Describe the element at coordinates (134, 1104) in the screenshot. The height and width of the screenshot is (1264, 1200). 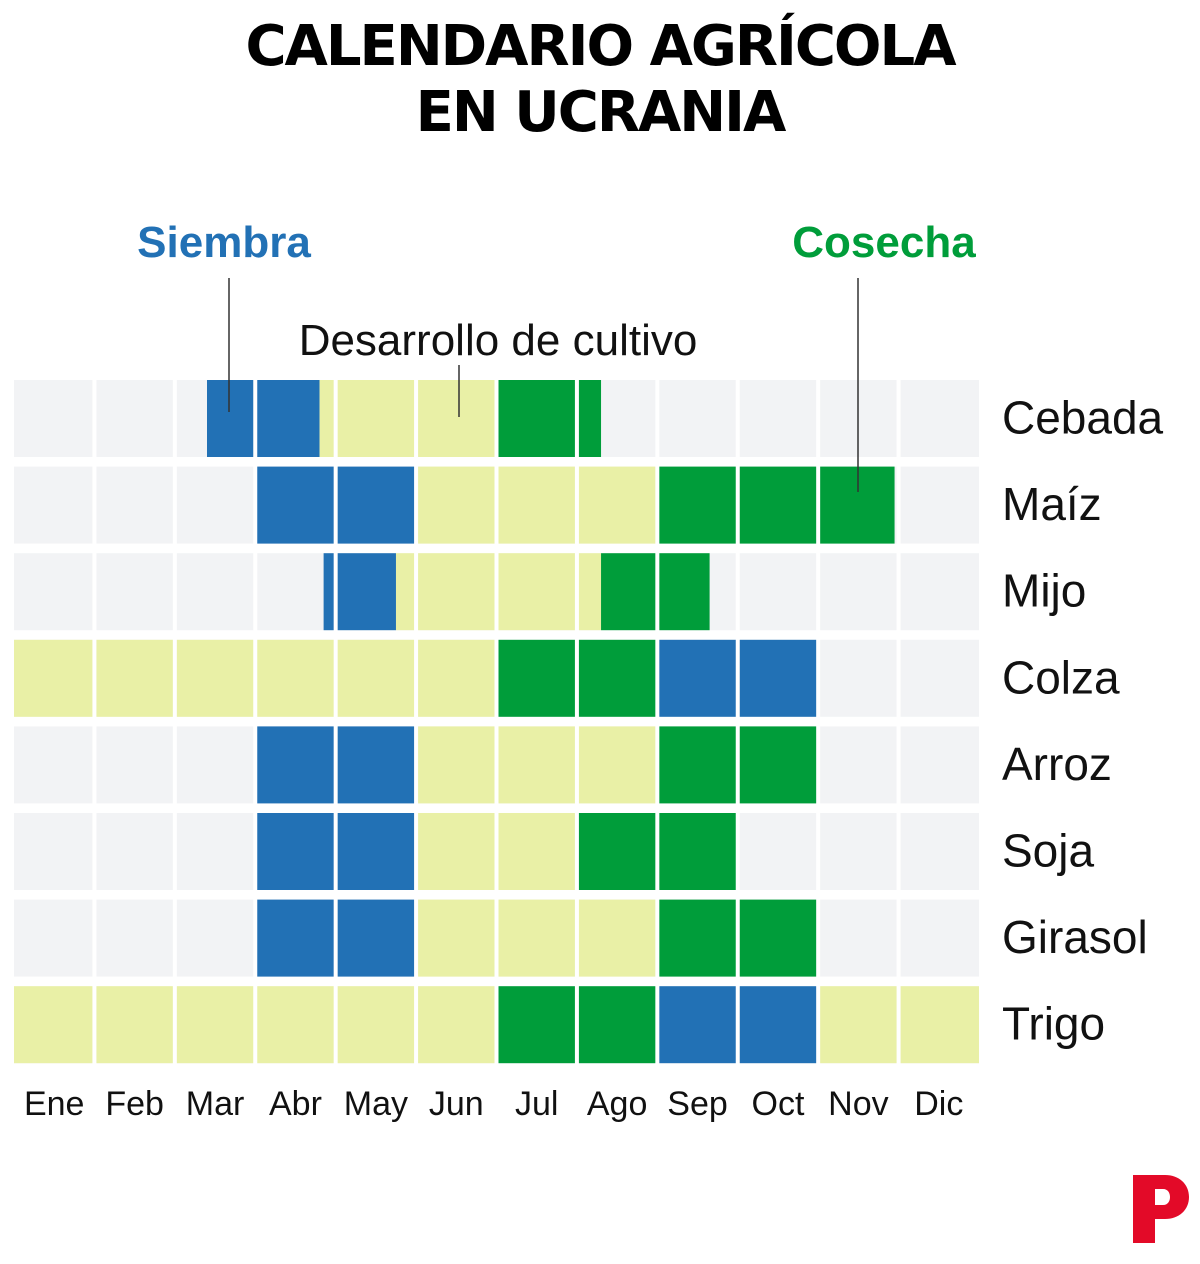
I see `month-label-feb: Feb` at that location.